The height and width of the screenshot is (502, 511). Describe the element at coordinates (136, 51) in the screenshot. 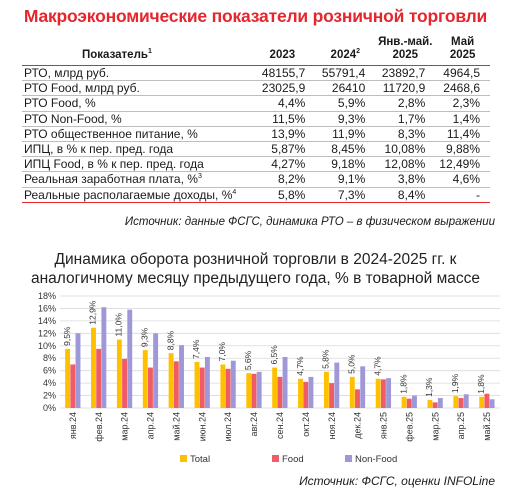

I see `header-indicator: Показатель1` at that location.